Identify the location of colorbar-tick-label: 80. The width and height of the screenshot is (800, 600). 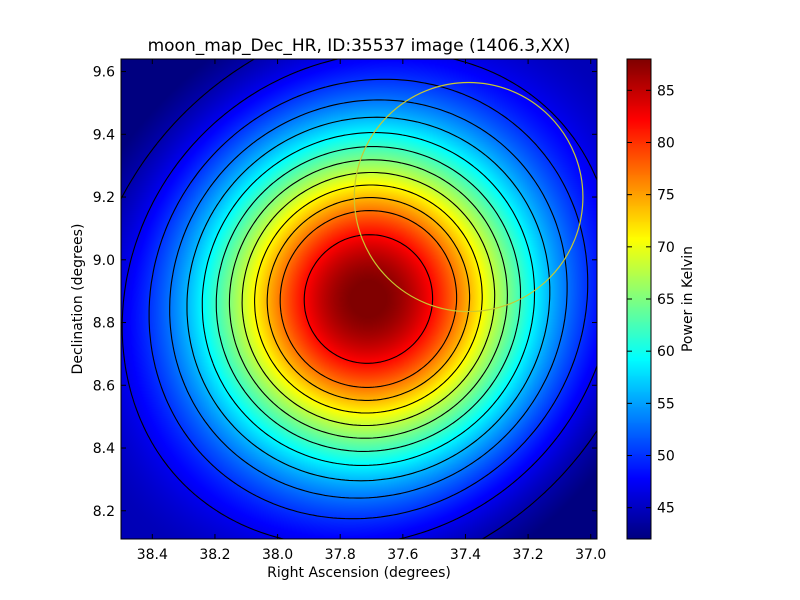
(666, 143).